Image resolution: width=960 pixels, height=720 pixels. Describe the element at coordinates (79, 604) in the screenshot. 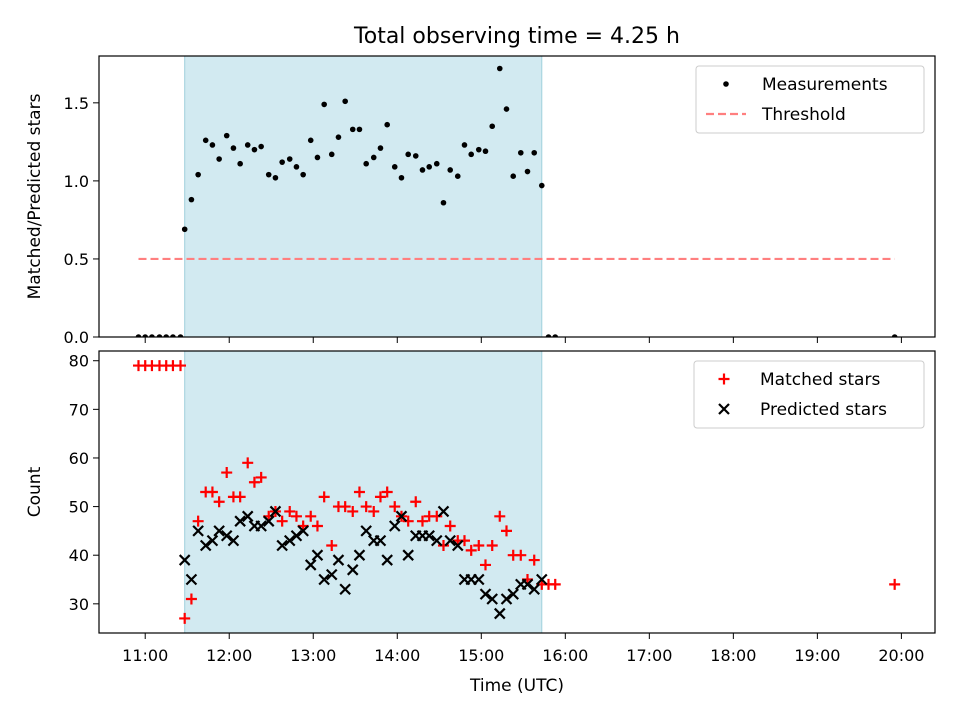

I see `y-tick-label: 30` at that location.